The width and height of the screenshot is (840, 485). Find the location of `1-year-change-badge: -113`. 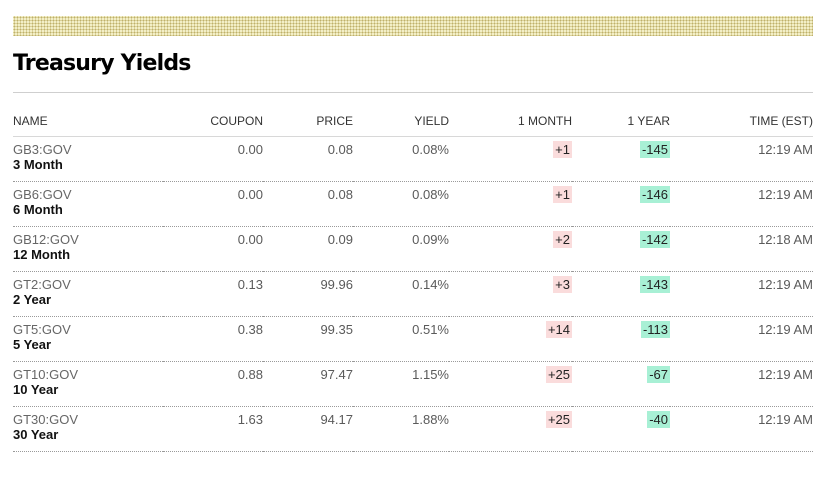

1-year-change-badge: -113 is located at coordinates (655, 329).